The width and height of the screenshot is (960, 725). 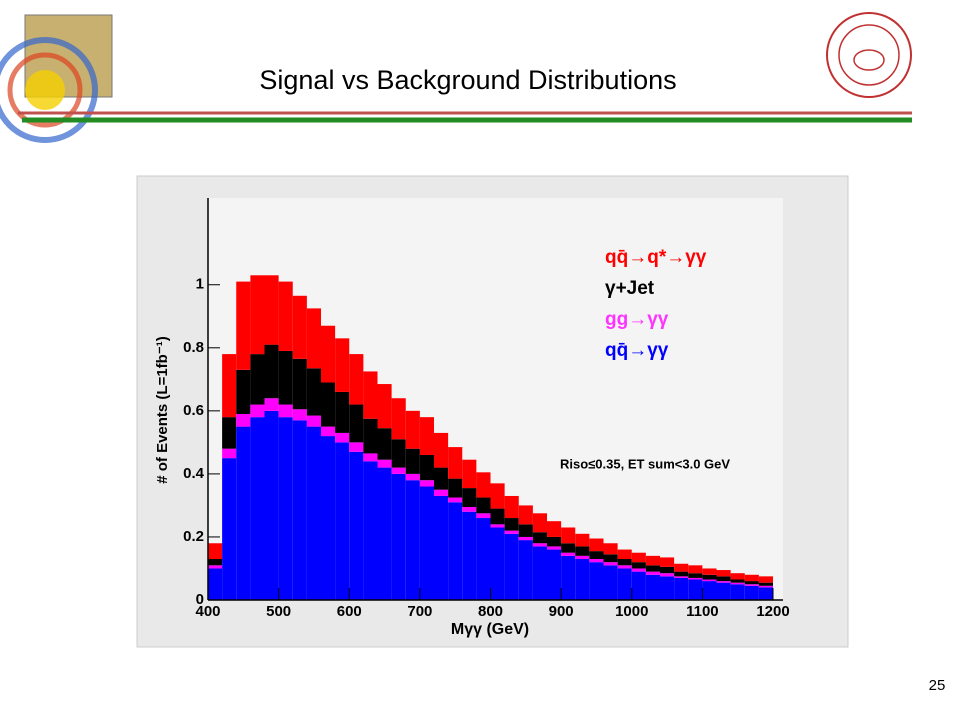 What do you see at coordinates (193, 347) in the screenshot?
I see `y-tick-label: 0.8` at bounding box center [193, 347].